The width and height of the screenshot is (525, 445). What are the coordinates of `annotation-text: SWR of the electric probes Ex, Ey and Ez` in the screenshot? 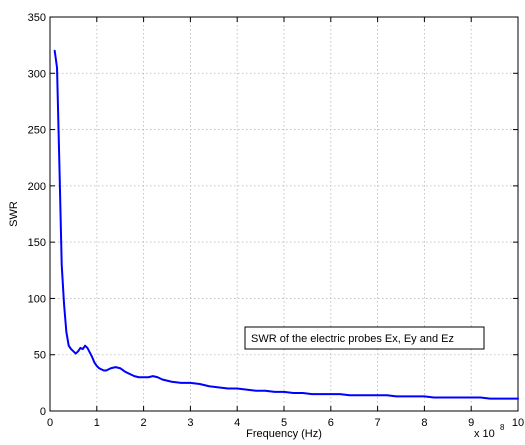 It's located at (352, 339).